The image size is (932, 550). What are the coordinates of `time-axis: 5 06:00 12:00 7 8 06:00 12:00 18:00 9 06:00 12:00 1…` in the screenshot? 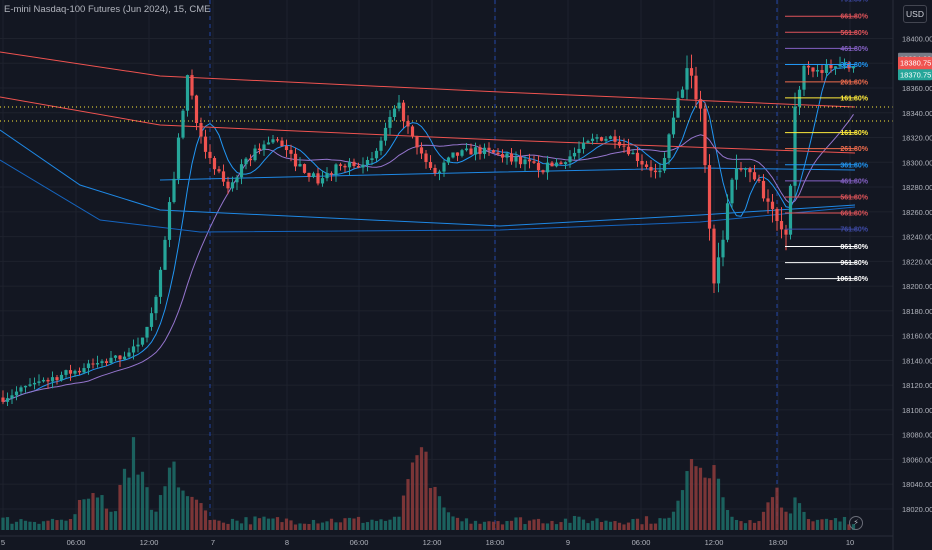 It's located at (446, 541).